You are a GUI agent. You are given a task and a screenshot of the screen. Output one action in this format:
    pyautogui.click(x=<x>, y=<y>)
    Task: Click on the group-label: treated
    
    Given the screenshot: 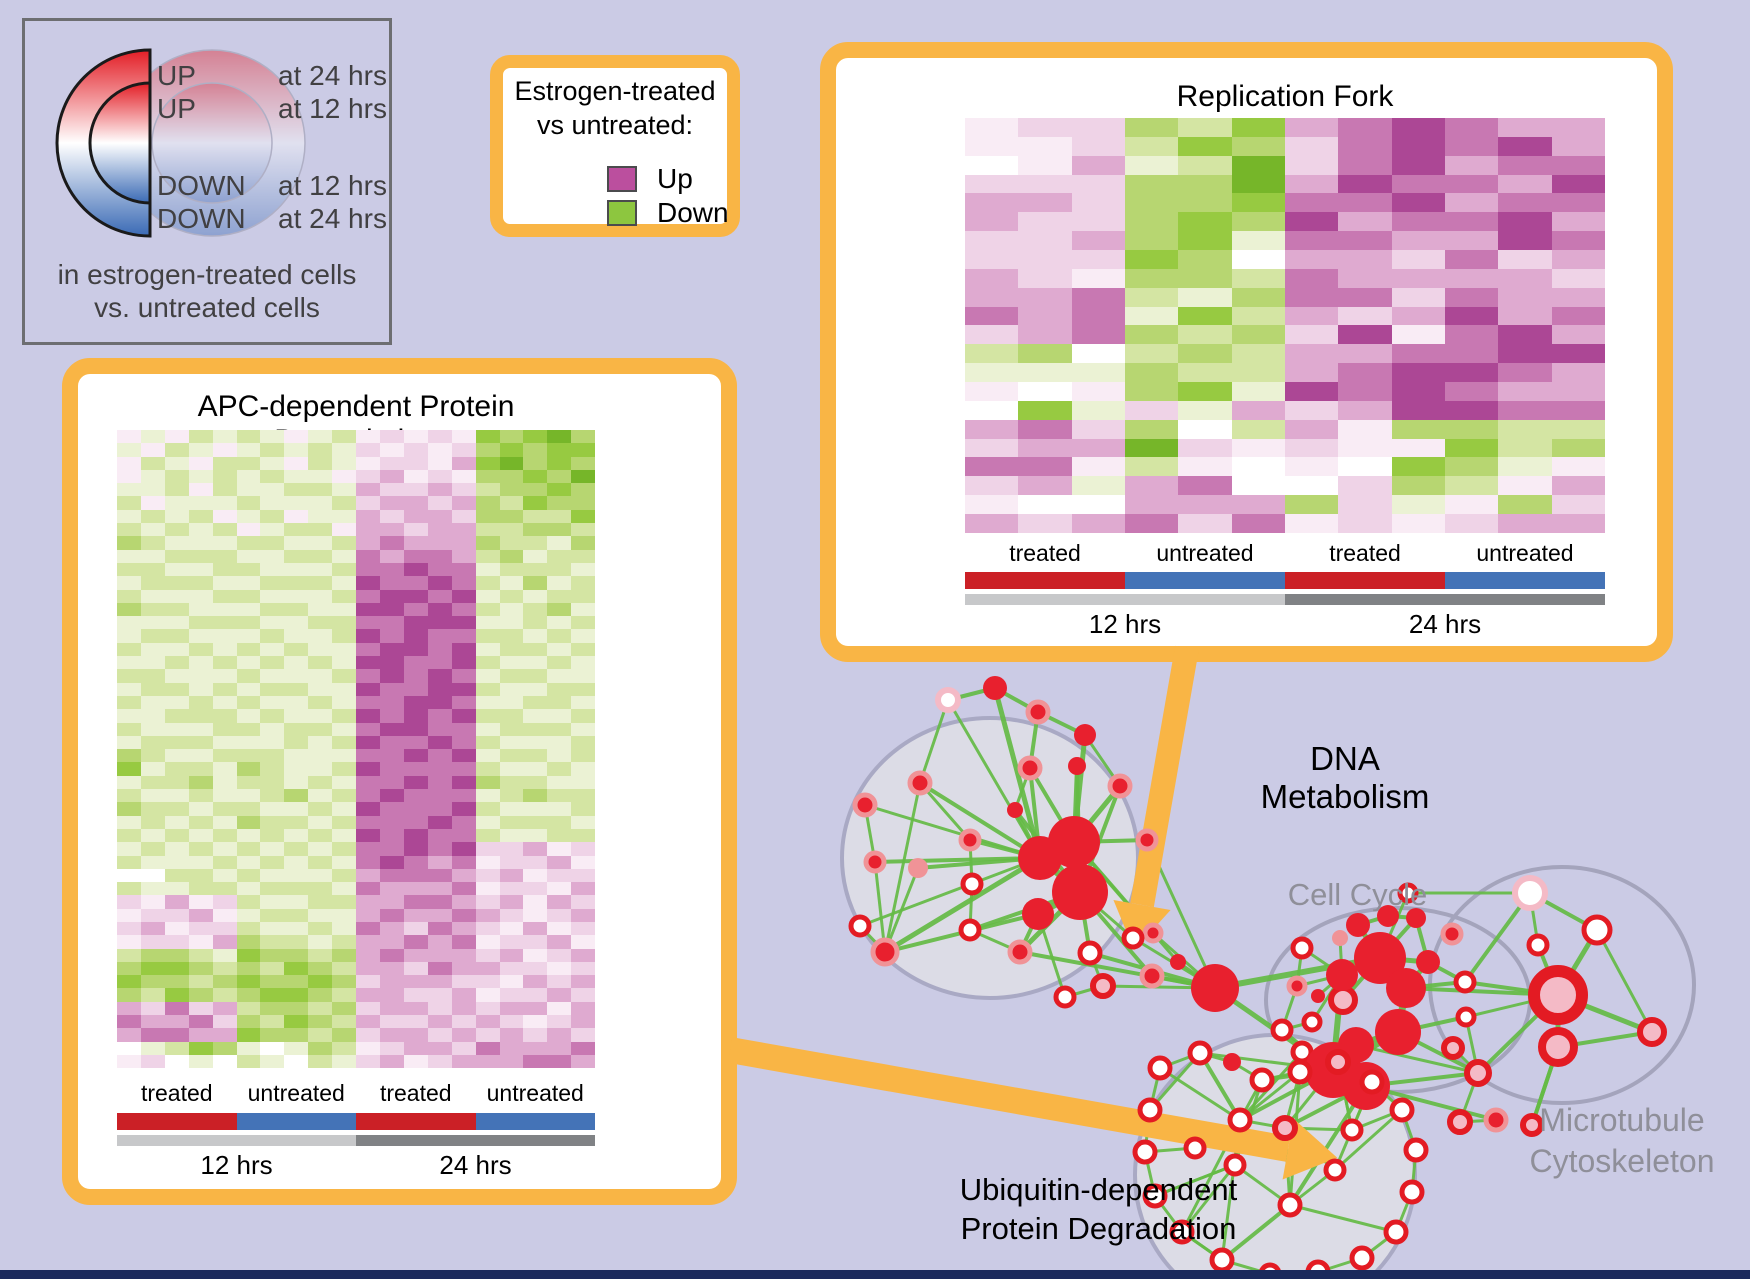 What is the action you would take?
    pyautogui.click(x=415, y=1093)
    